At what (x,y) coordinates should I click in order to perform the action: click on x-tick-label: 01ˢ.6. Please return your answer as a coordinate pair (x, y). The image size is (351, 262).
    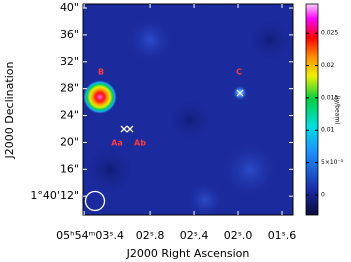
    Looking at the image, I should click on (282, 235).